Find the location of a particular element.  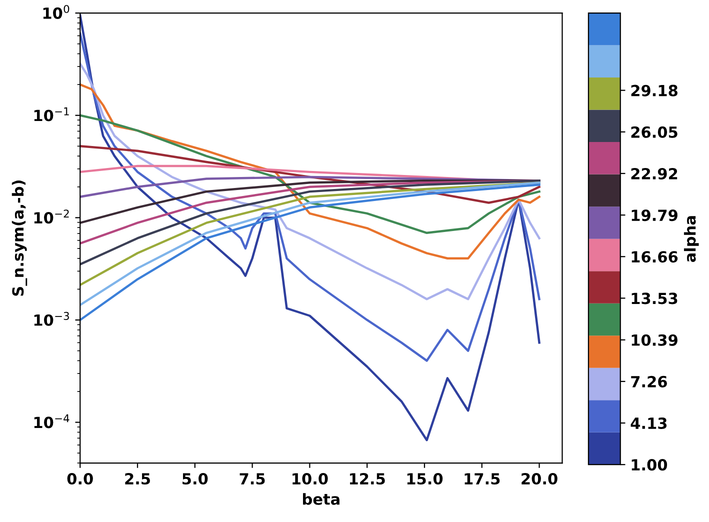

y-axis-title: S_n.sym(a,-b) is located at coordinates (20, 238).